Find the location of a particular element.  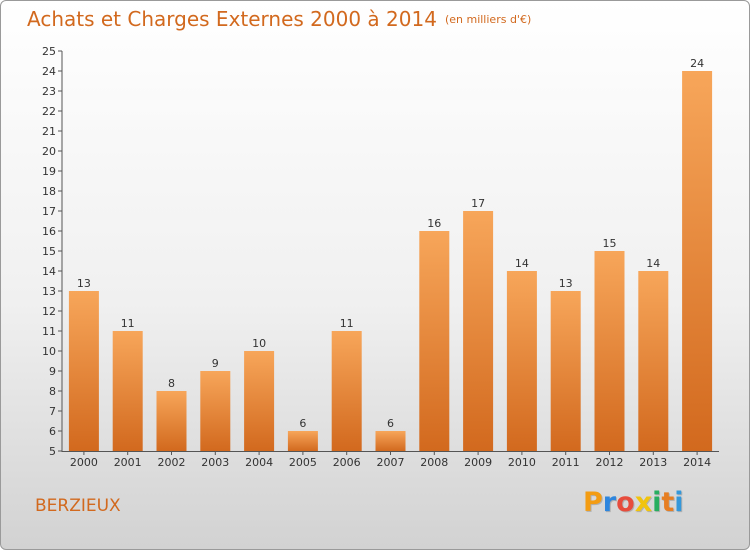

logo-letter: P is located at coordinates (593, 502).